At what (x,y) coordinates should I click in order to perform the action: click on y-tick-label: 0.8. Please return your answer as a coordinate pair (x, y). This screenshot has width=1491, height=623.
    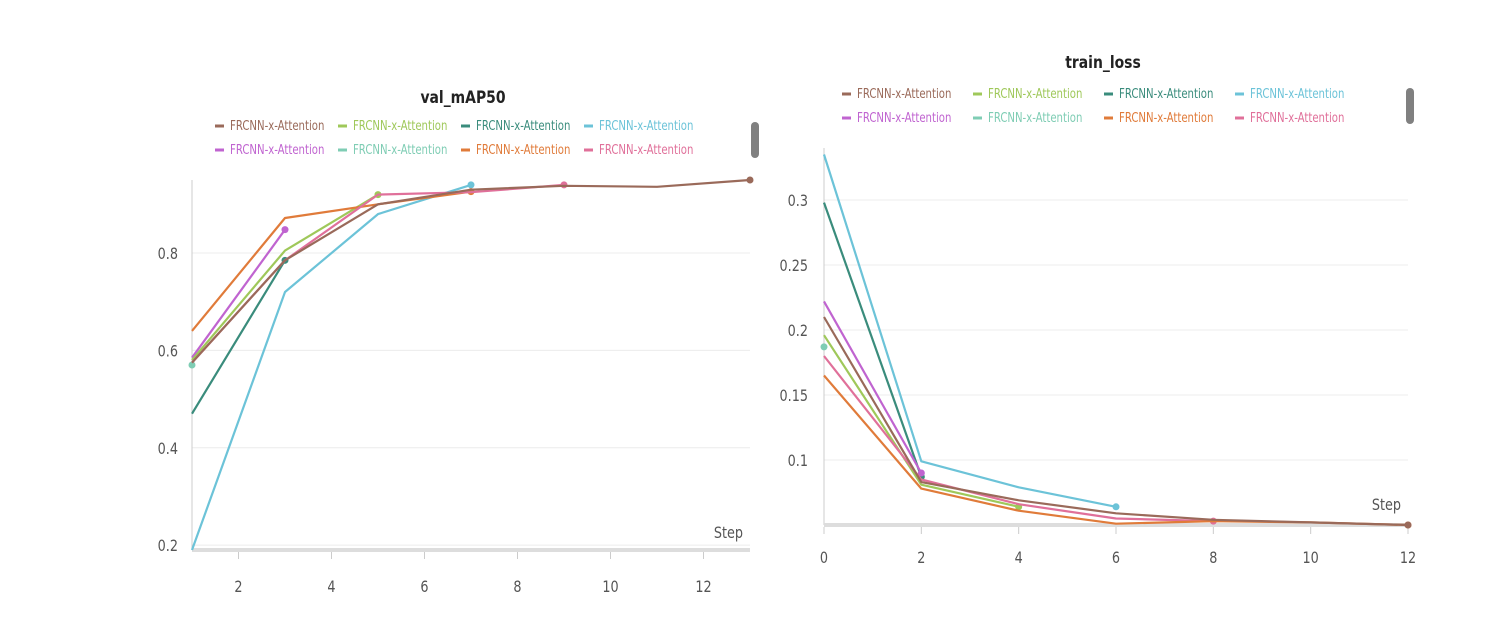
    Looking at the image, I should click on (168, 255).